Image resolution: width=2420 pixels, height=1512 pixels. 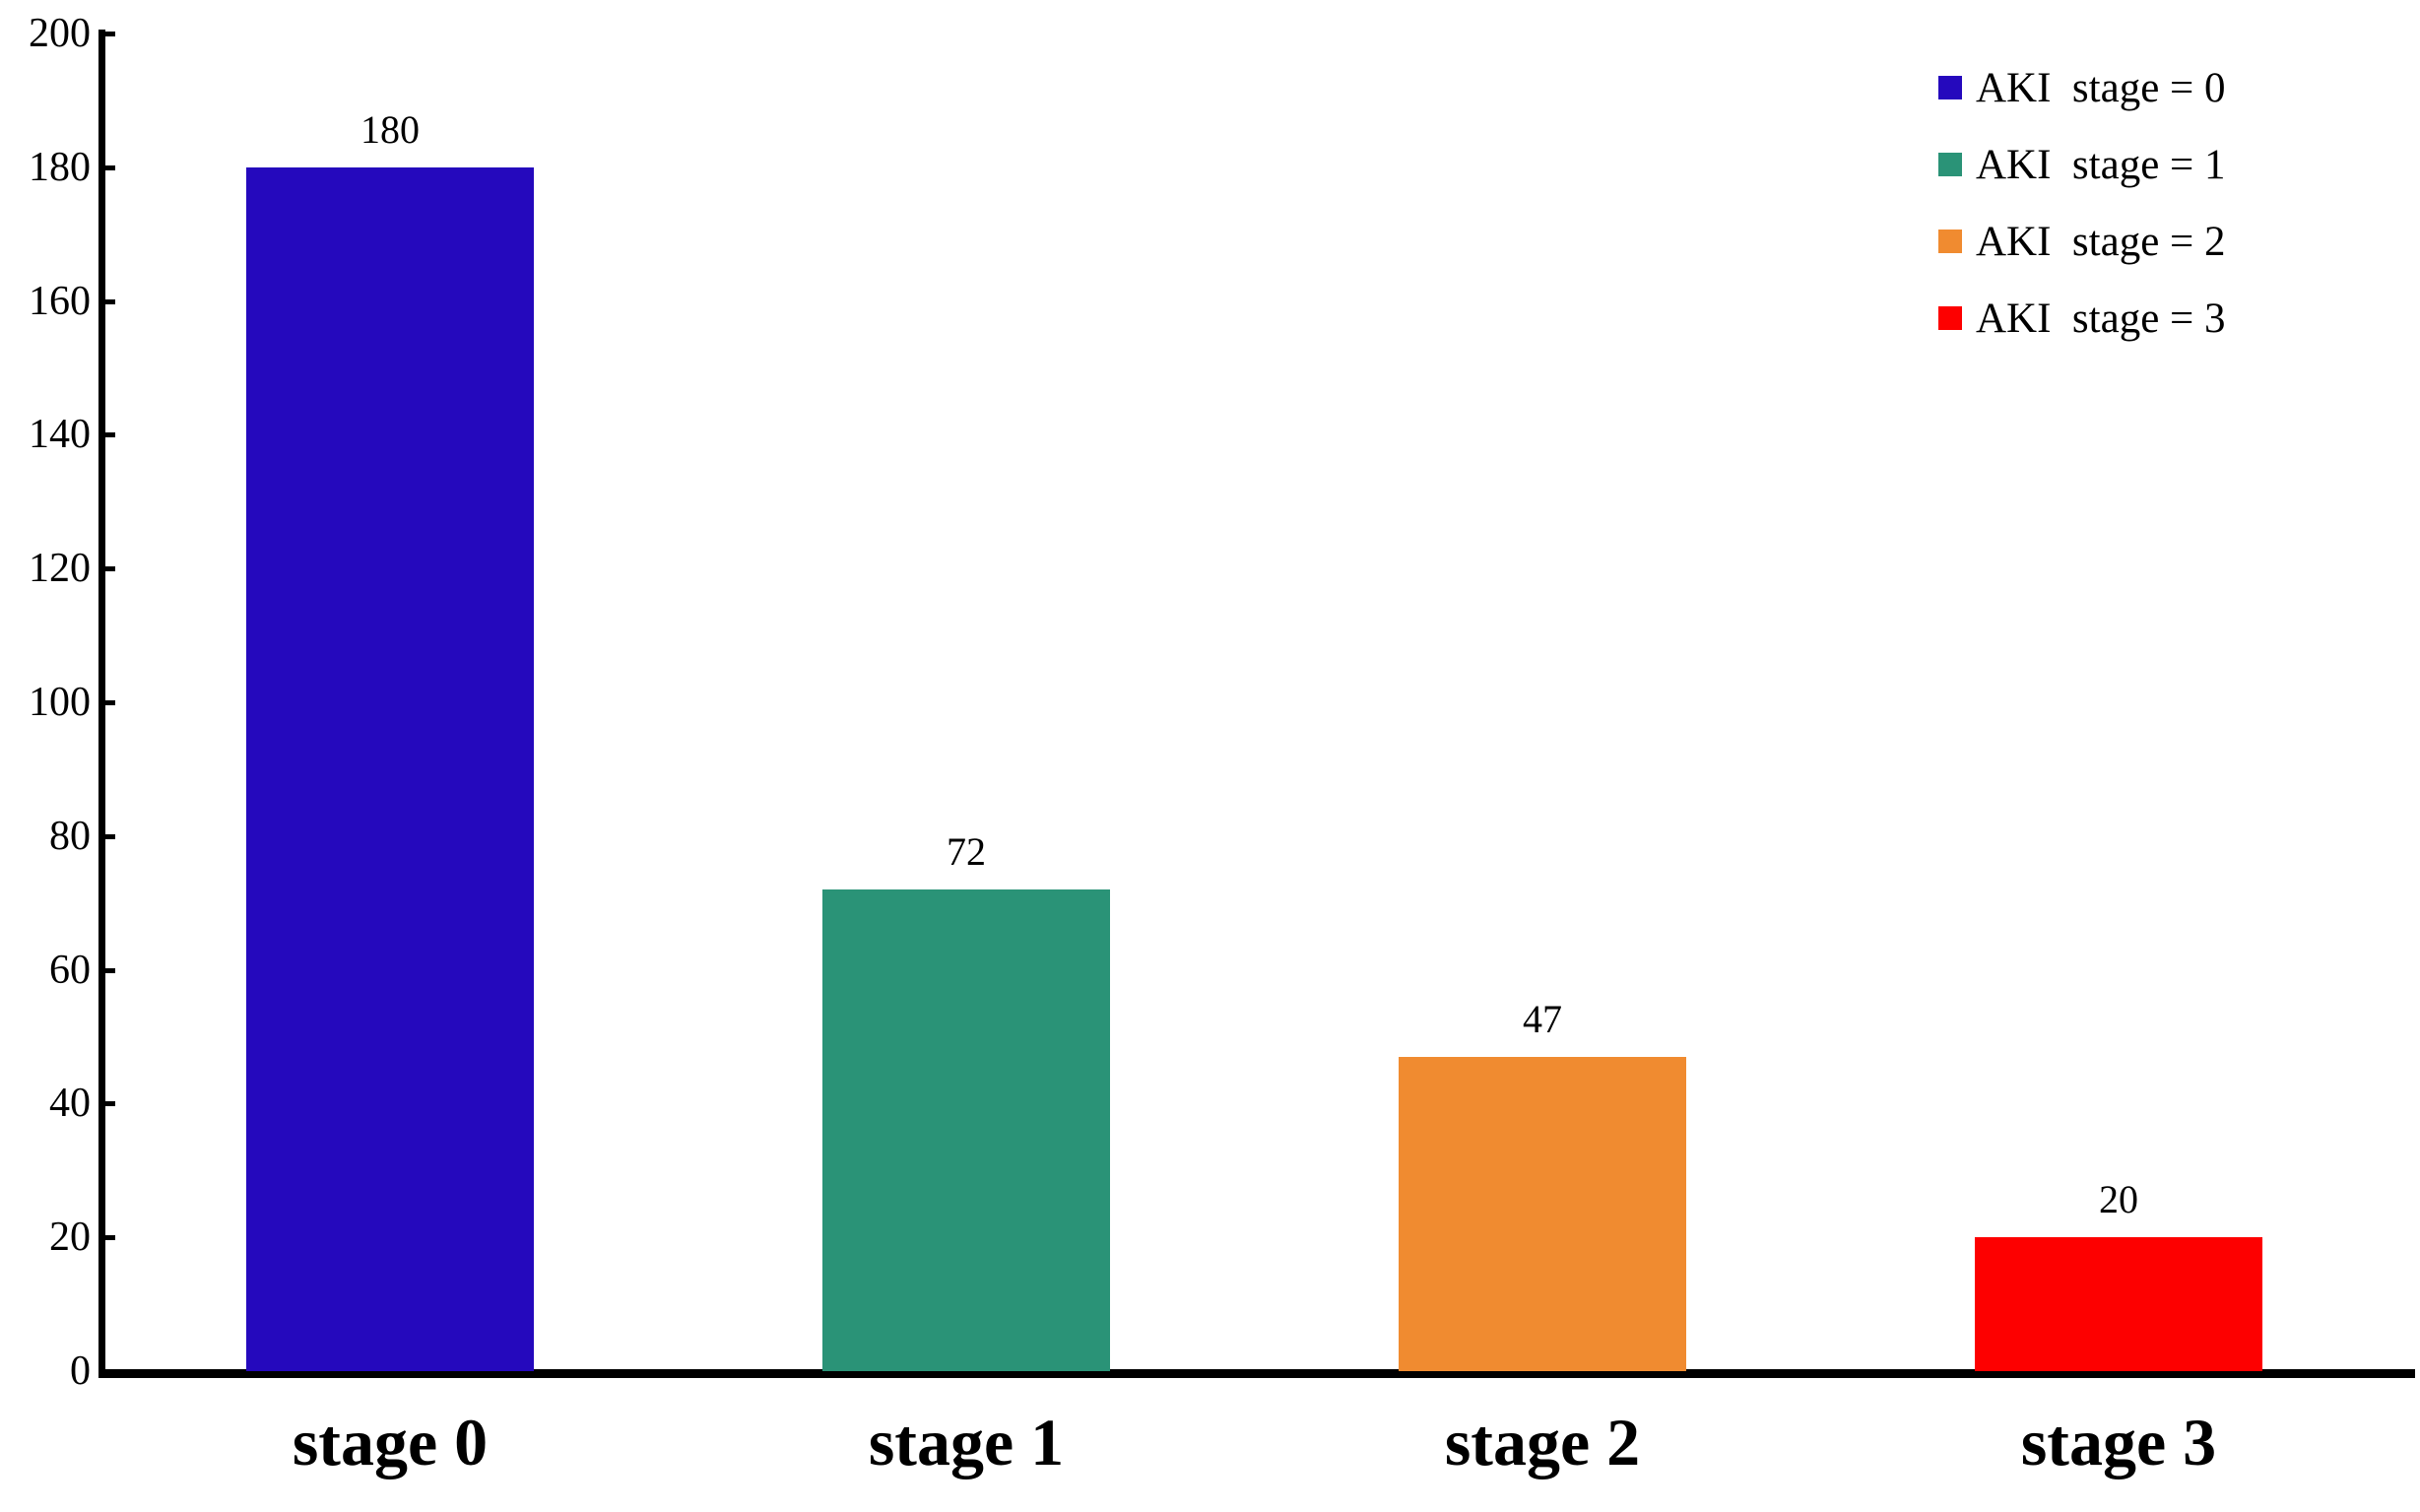 I want to click on y-axis-tick-label: 20, so click(x=70, y=1238).